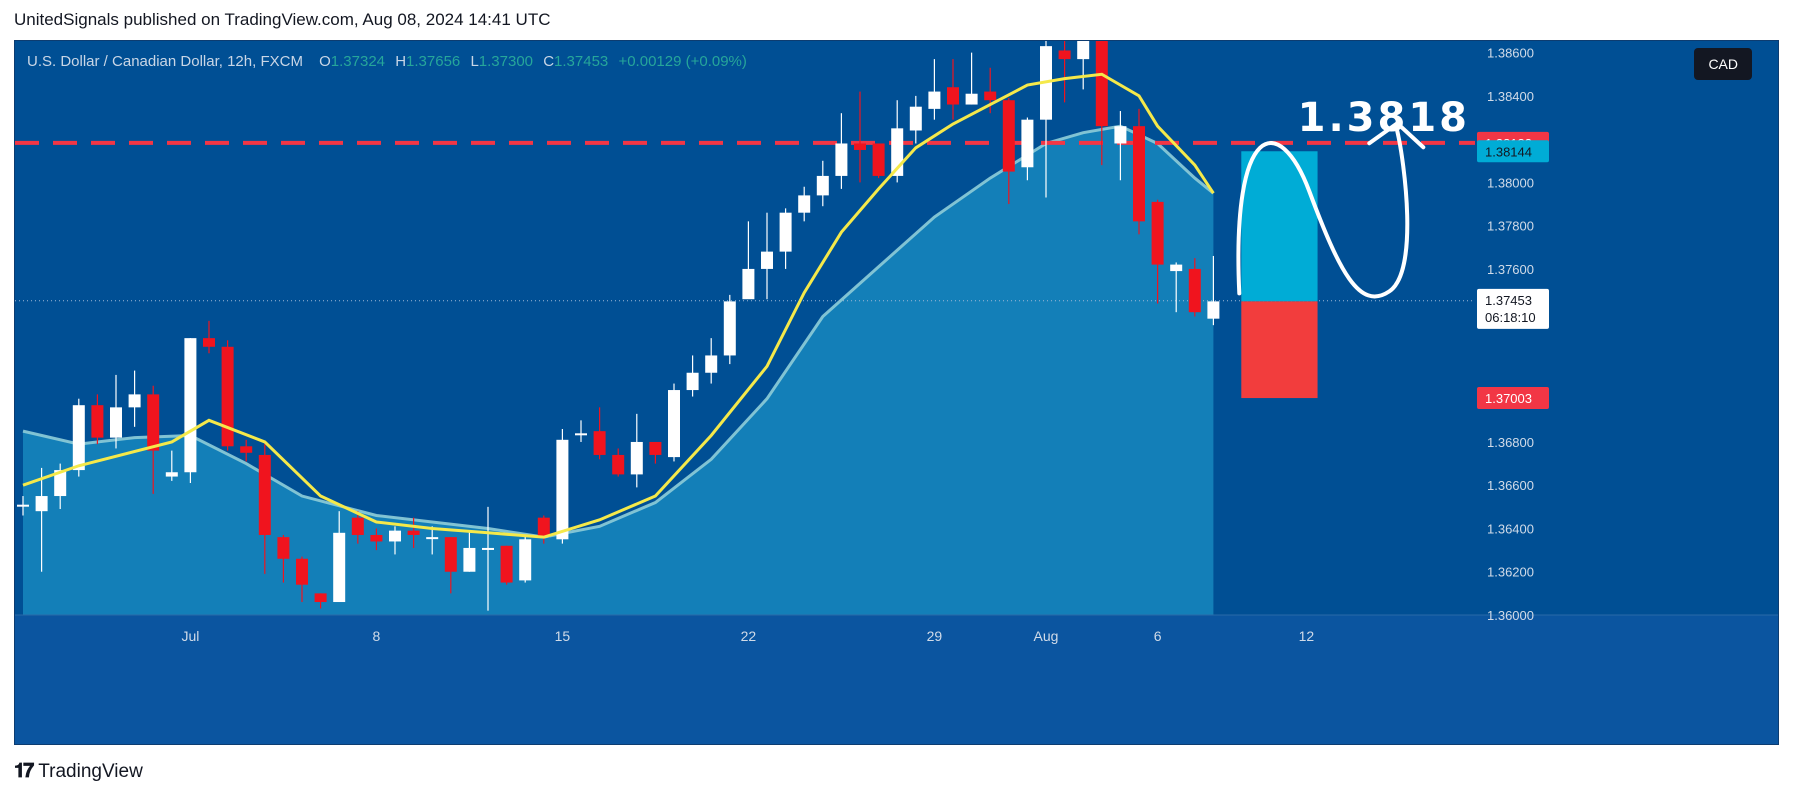  Describe the element at coordinates (165, 61) in the screenshot. I see `legend-symbol: U.S. Dollar / Canadian Dollar, 12h, FXCM` at that location.